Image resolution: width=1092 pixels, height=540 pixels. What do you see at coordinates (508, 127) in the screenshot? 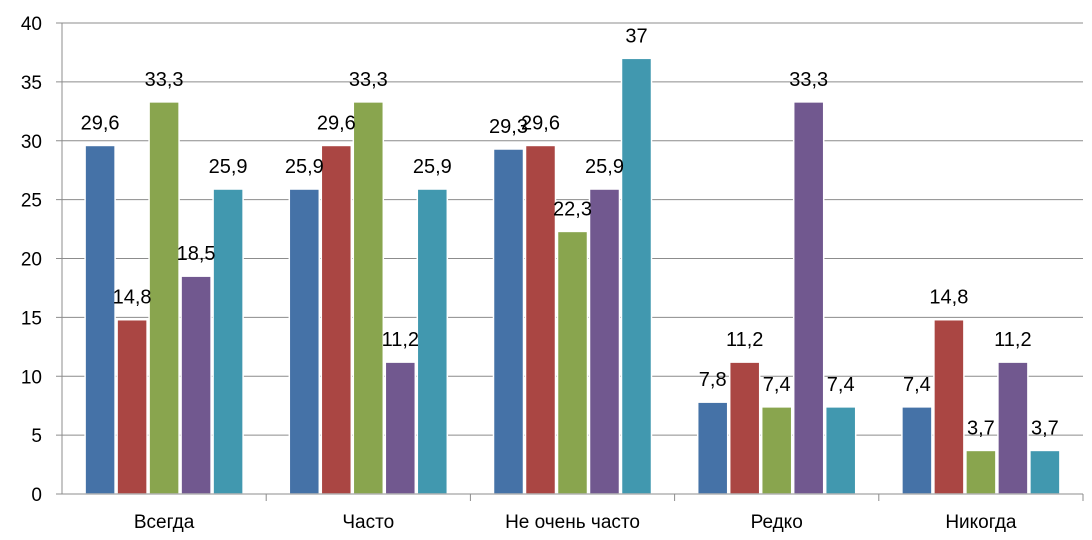
I see `data-label: 29,3` at bounding box center [508, 127].